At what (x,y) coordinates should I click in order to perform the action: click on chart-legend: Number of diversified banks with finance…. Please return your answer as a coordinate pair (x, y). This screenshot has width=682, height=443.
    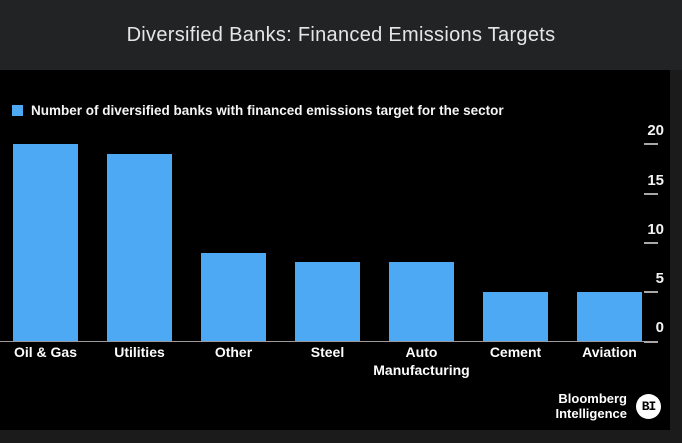
    Looking at the image, I should click on (258, 110).